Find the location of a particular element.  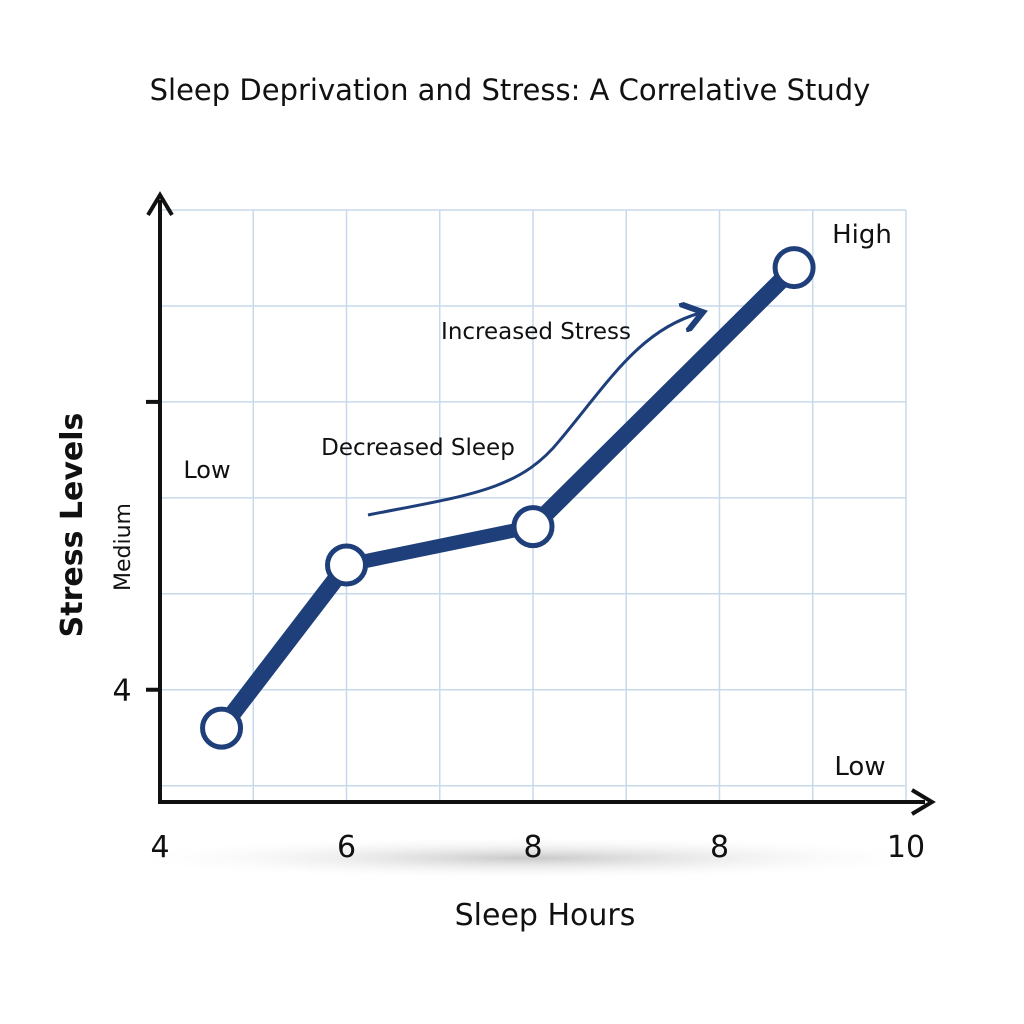

trend-arrow is located at coordinates (533, 415).